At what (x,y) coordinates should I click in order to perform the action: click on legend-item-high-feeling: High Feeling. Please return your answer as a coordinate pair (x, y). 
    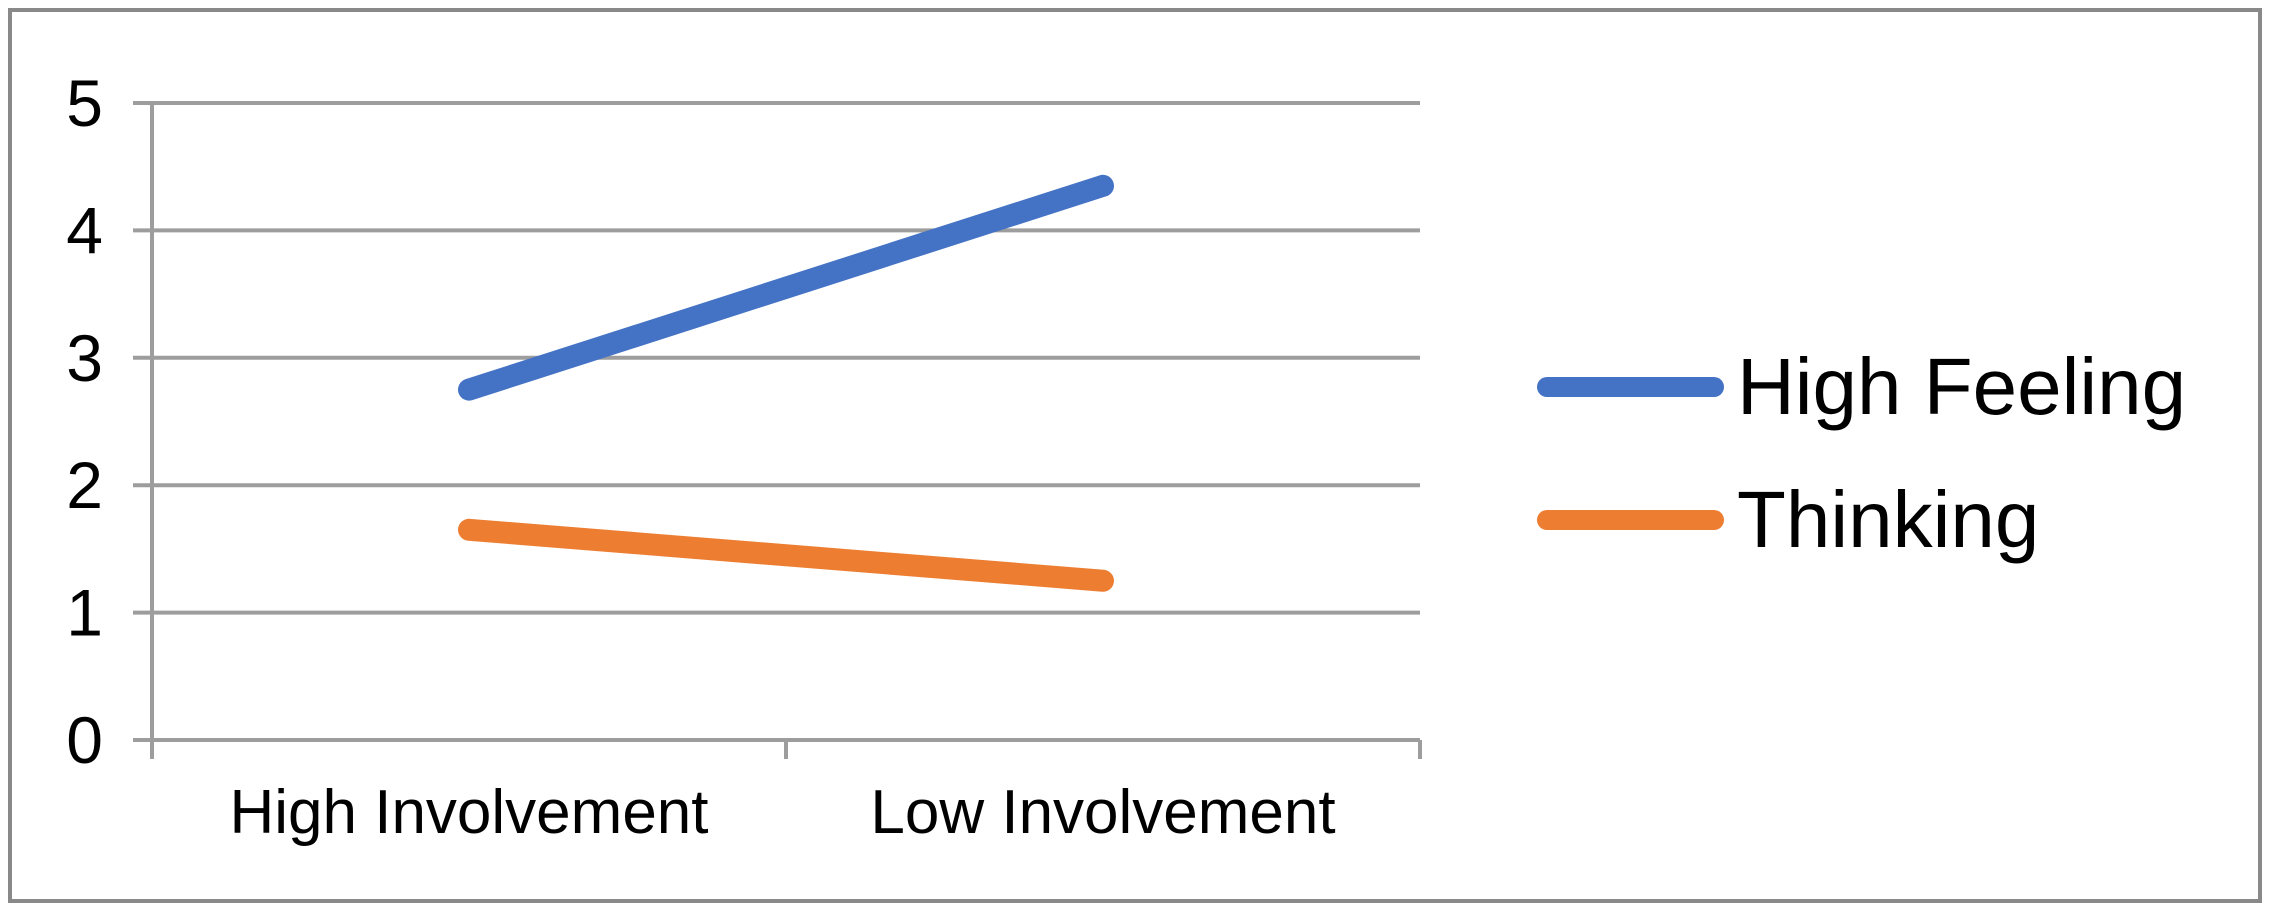
    Looking at the image, I should click on (1861, 387).